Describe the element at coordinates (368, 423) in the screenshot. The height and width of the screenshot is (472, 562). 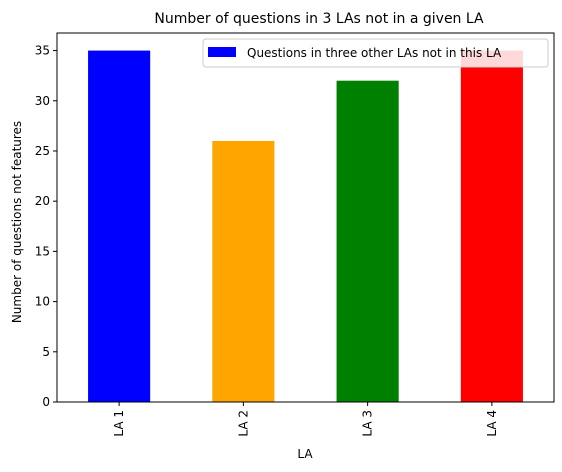
I see `x-tick-label: LA 3` at that location.